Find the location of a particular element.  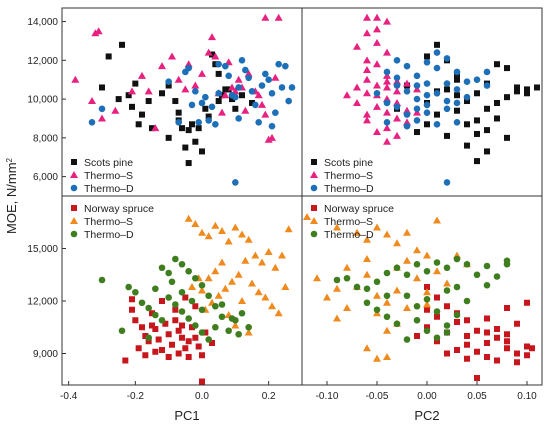

x-tick-label: -0.10 is located at coordinates (327, 396).